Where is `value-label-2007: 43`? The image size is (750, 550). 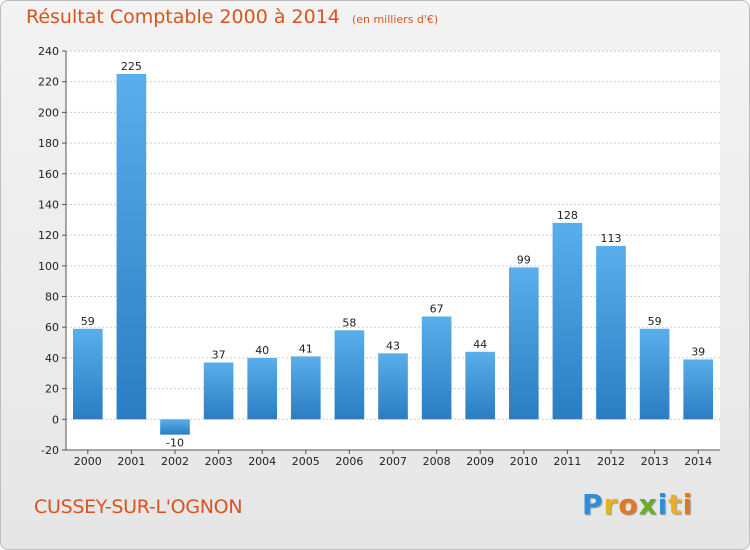 value-label-2007: 43 is located at coordinates (393, 345).